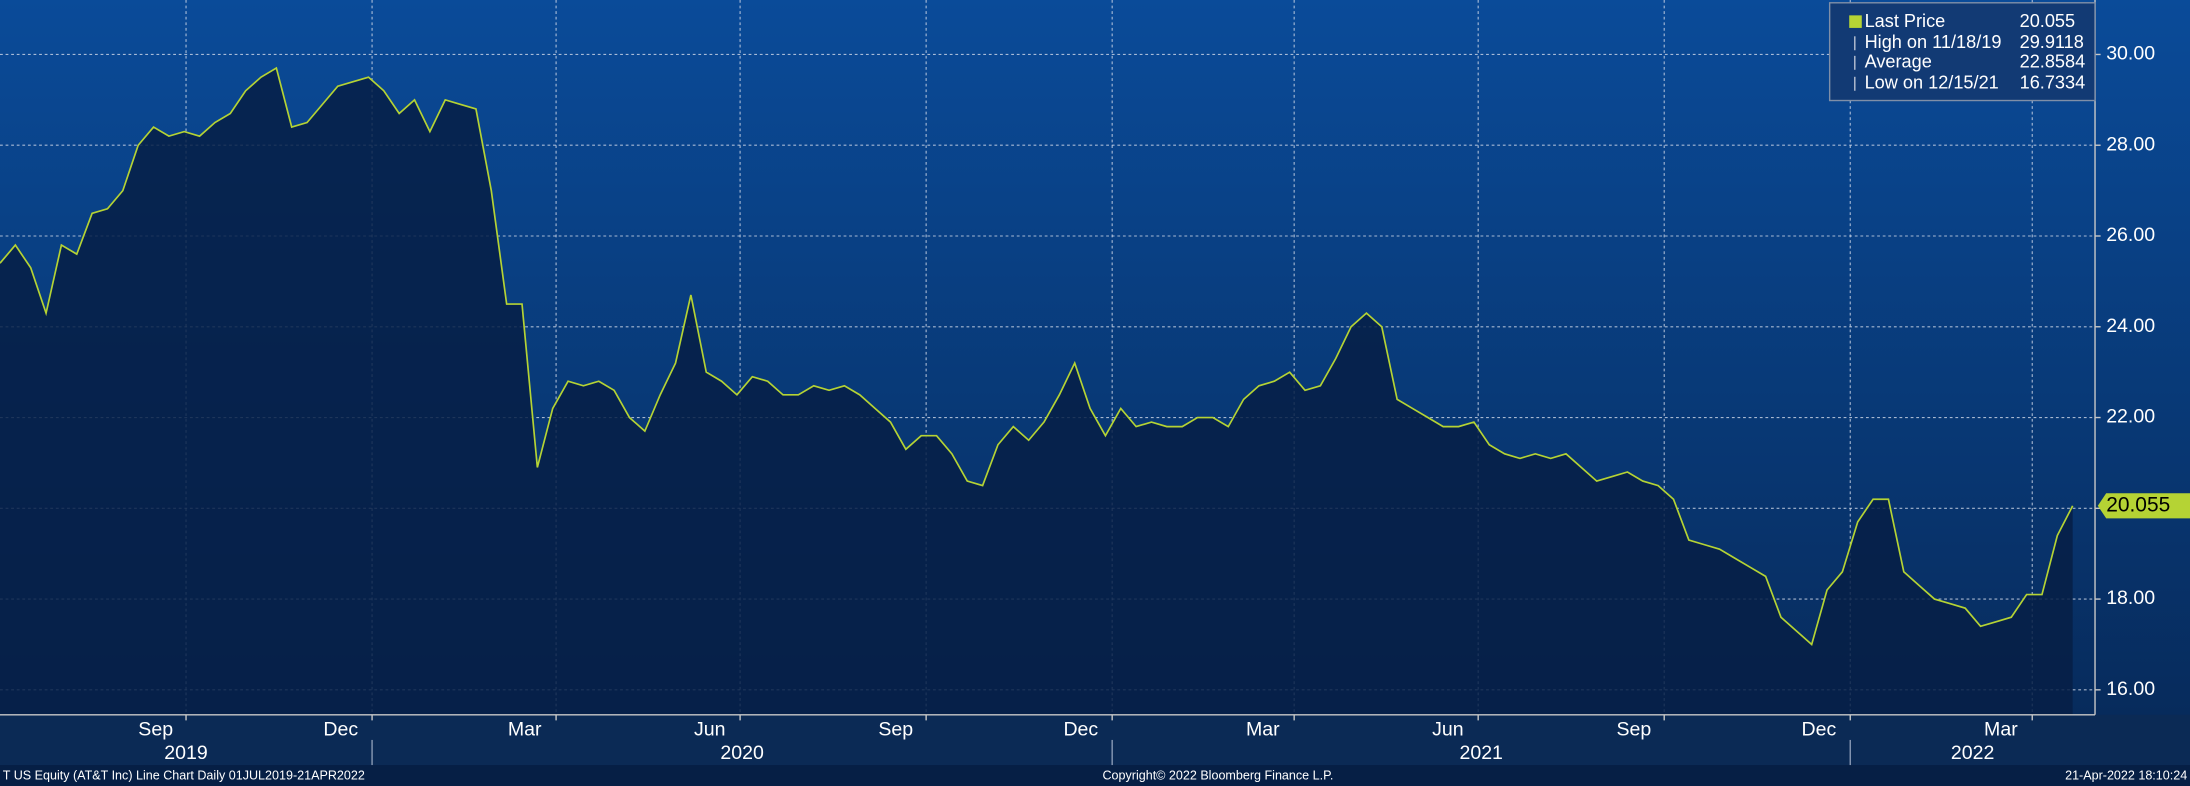  What do you see at coordinates (2130, 326) in the screenshot?
I see `y-tick-label: 24.00` at bounding box center [2130, 326].